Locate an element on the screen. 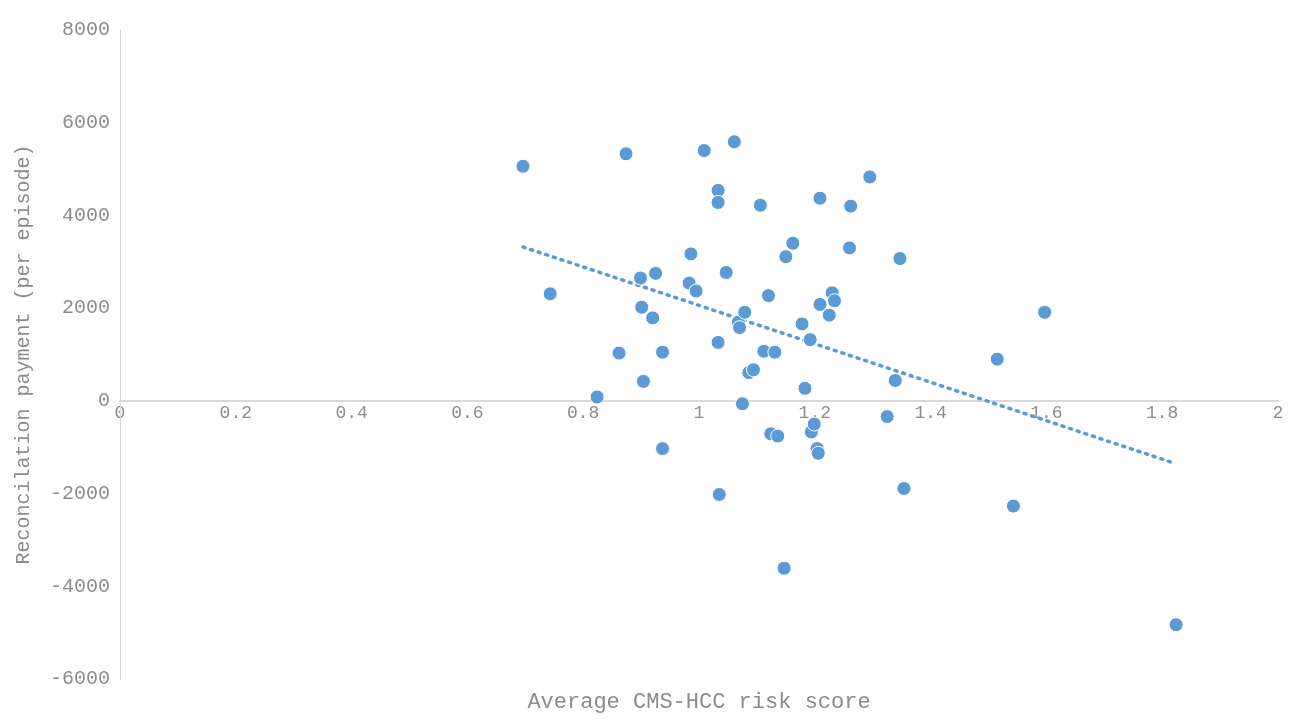 The width and height of the screenshot is (1306, 723). y-tick-label: 8000 is located at coordinates (86, 30).